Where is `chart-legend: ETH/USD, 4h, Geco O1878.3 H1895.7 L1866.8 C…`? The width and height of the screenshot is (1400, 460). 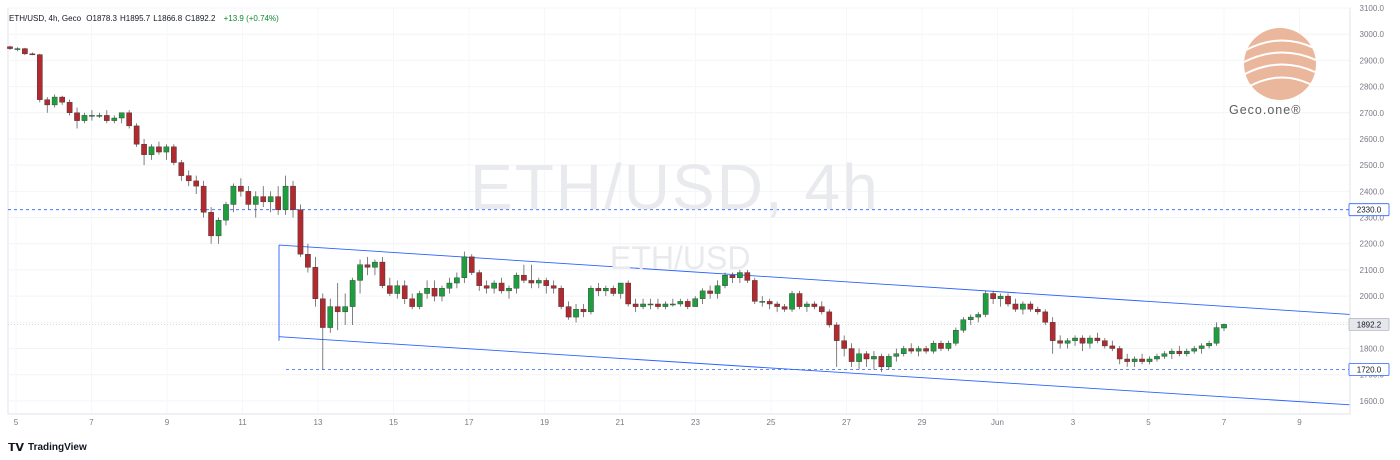
chart-legend: ETH/USD, 4h, Geco O1878.3 H1895.7 L1866.8 C… is located at coordinates (145, 18).